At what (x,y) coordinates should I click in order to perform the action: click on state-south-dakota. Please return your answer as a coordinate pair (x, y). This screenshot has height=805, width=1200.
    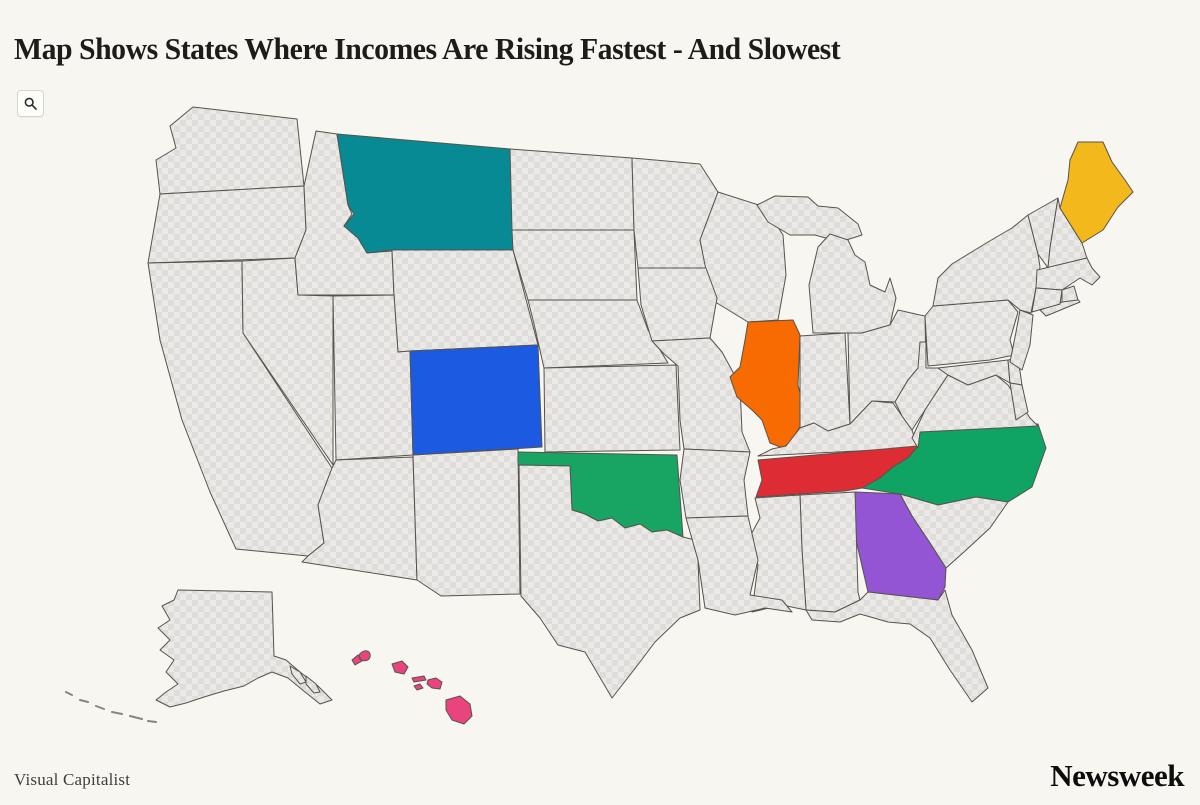
    Looking at the image, I should click on (574, 265).